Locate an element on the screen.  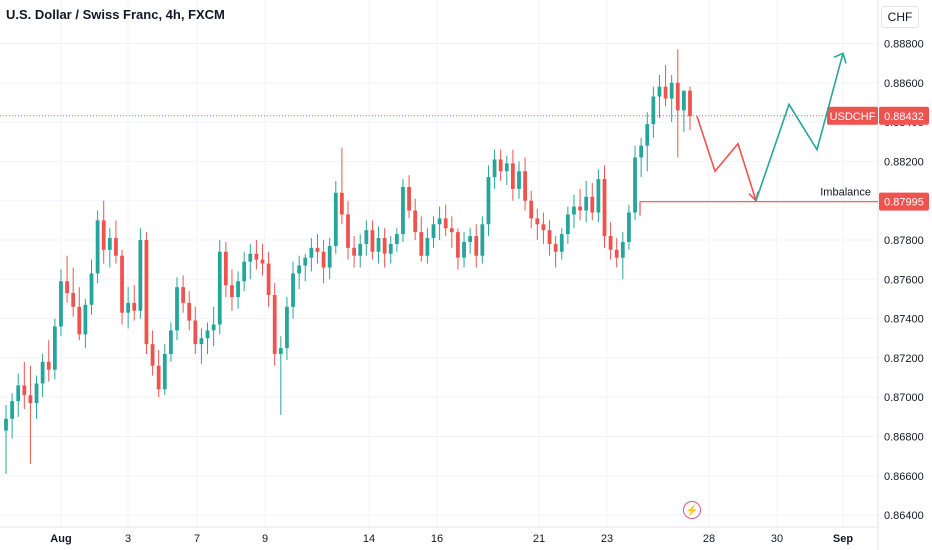
imbalance-label: Imbalance is located at coordinates (845, 193).